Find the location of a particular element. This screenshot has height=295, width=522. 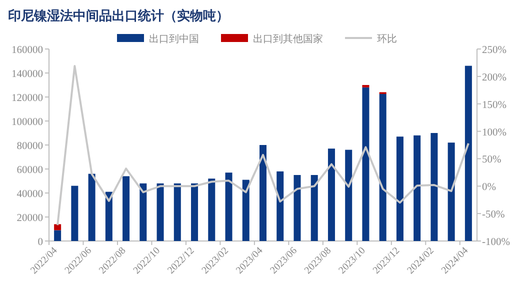

y-tick-label: 0 is located at coordinates (40, 242).